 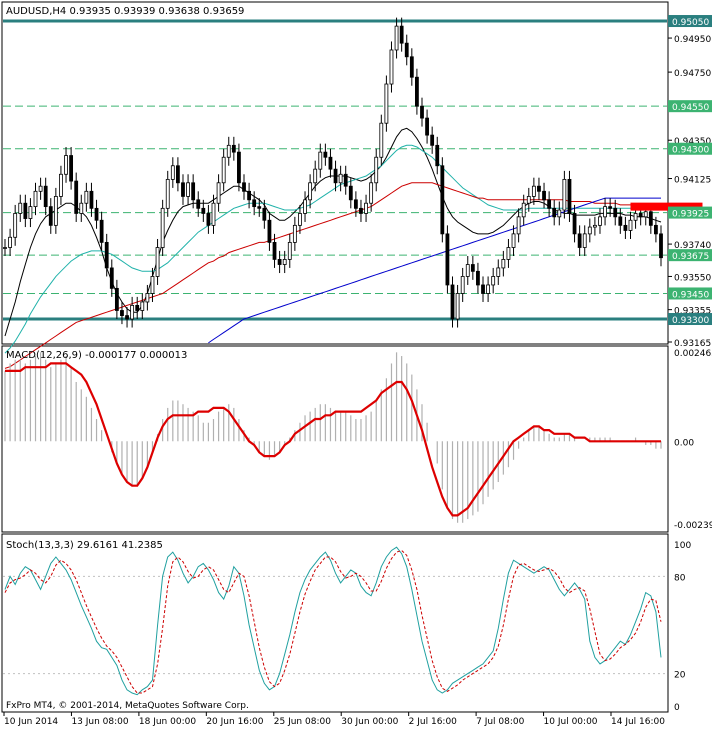 I want to click on price-tick-label: 0.93550, so click(x=692, y=278).